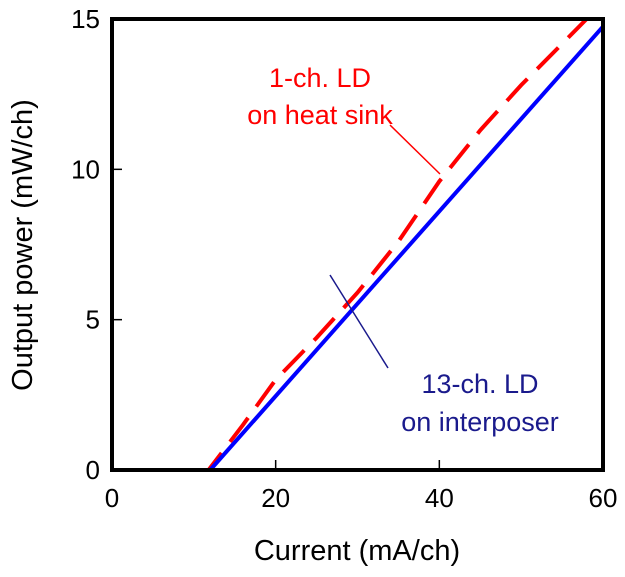 The width and height of the screenshot is (625, 577). Describe the element at coordinates (85, 169) in the screenshot. I see `y-tick-label: 10` at that location.